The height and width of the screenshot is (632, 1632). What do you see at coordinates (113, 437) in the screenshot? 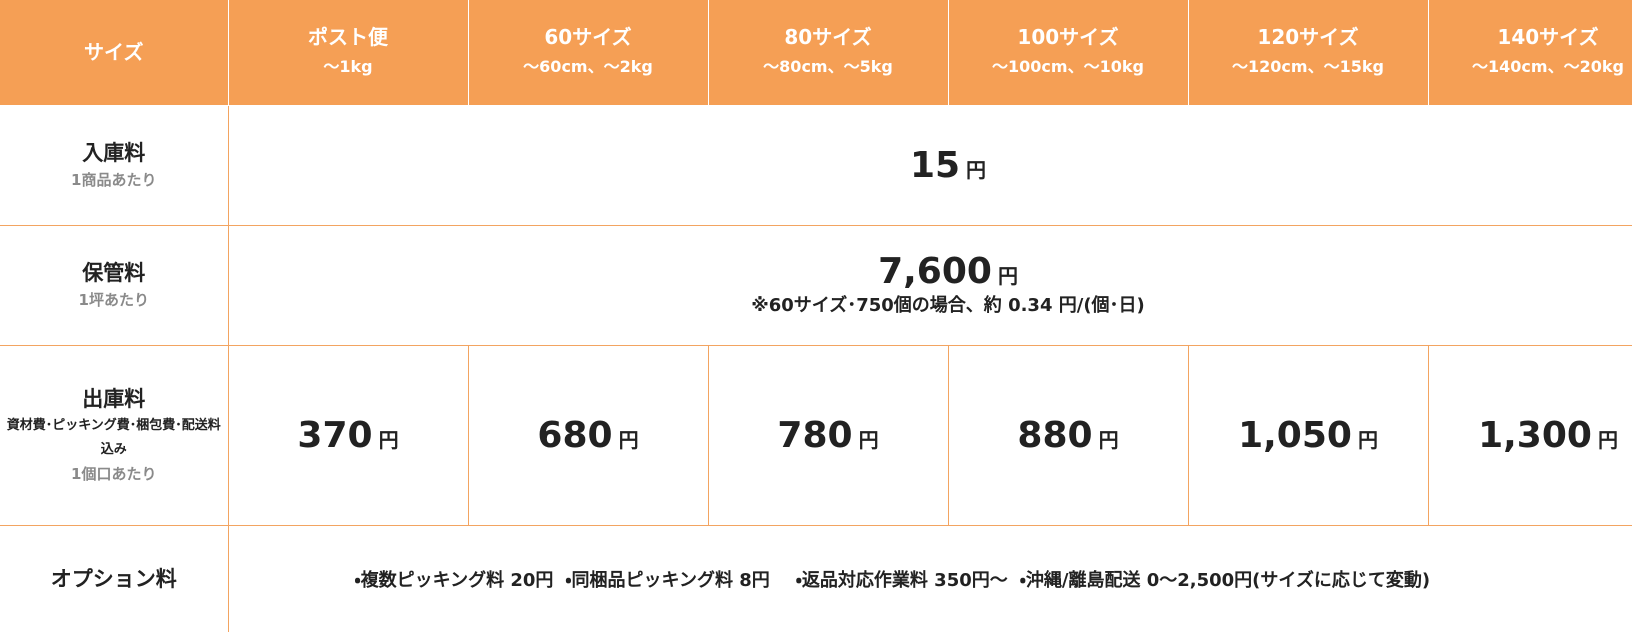
I see `row-detail: 資材費･ピッキング費･梱包費･配送料込み` at bounding box center [113, 437].